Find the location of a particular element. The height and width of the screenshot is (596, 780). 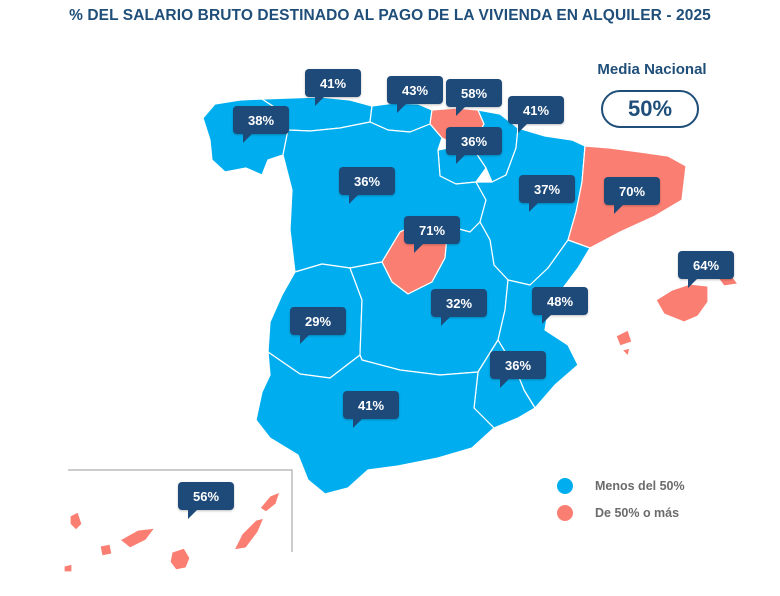

legend-dot-below is located at coordinates (565, 486).